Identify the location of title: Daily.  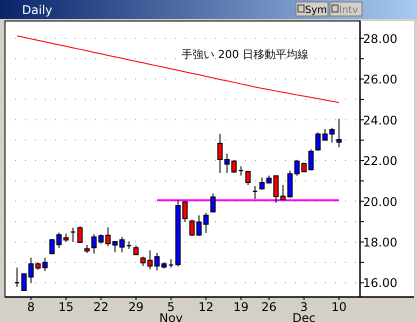
(37, 10).